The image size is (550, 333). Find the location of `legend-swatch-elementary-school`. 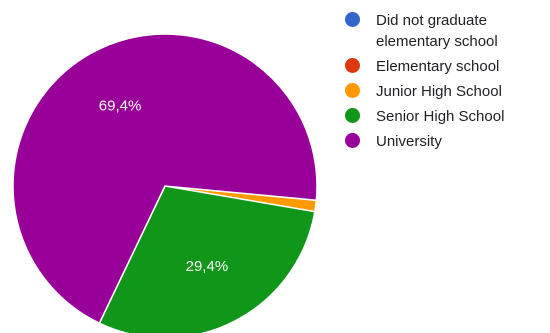

legend-swatch-elementary-school is located at coordinates (352, 65).